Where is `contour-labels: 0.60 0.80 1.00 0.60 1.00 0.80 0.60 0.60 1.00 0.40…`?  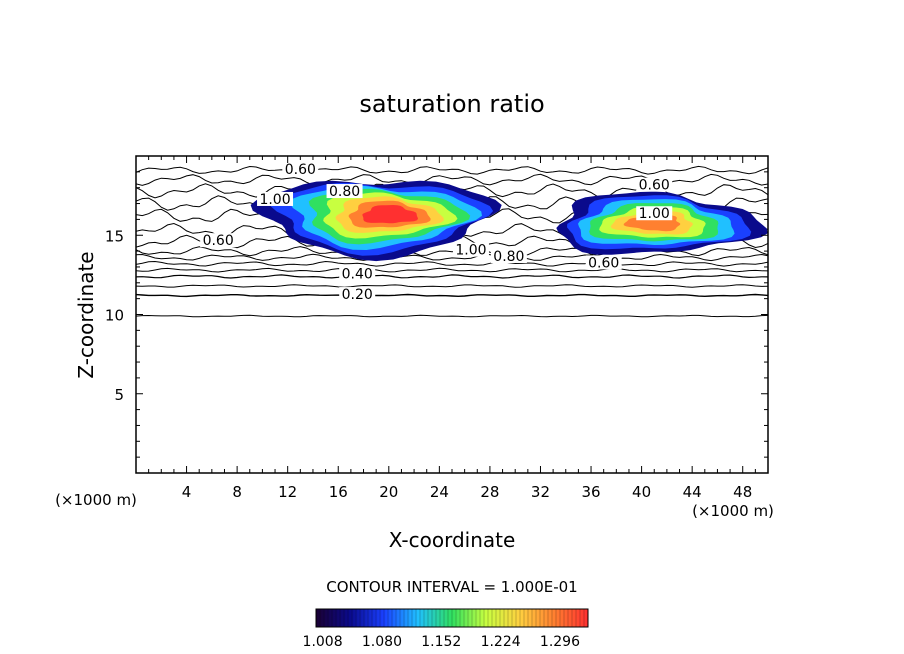 contour-labels: 0.60 0.80 1.00 0.60 1.00 0.80 0.60 0.60 1.00 0.40… is located at coordinates (436, 232).